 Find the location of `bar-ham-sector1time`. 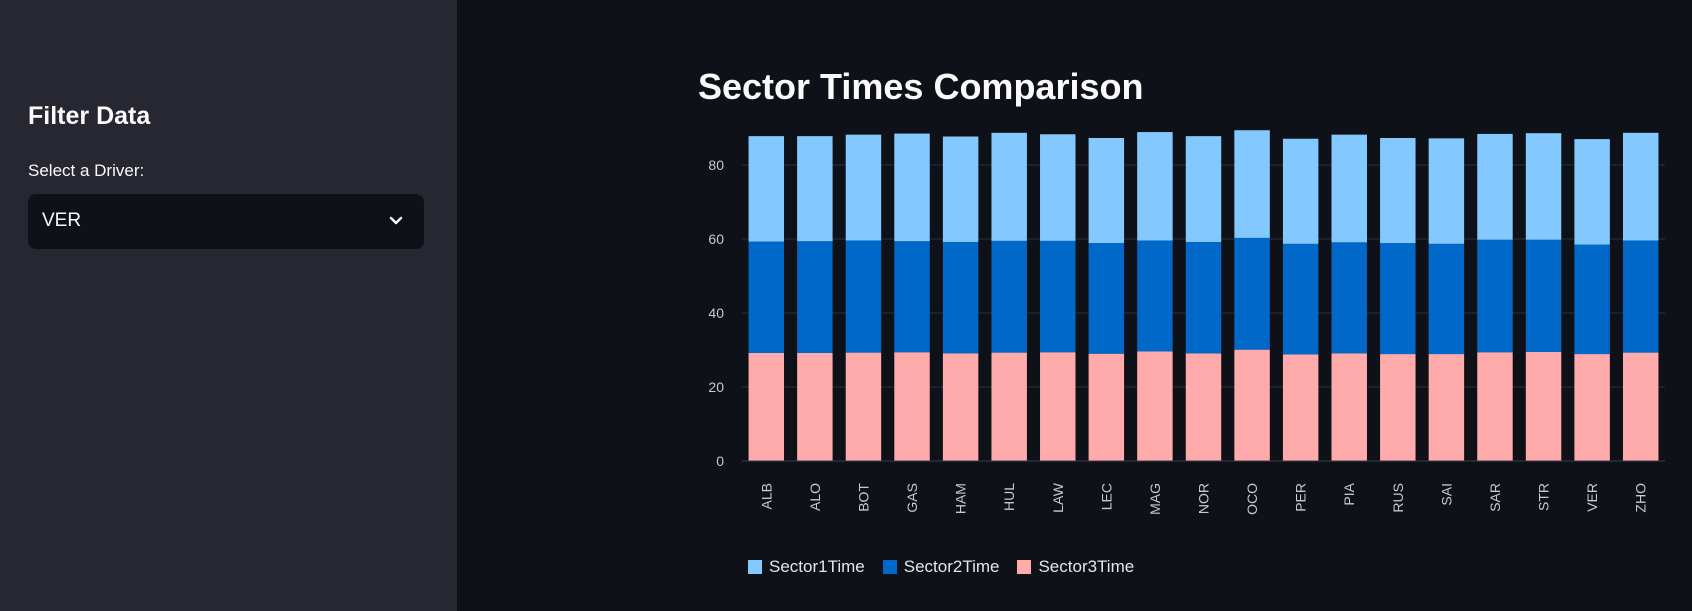

bar-ham-sector1time is located at coordinates (960, 189).